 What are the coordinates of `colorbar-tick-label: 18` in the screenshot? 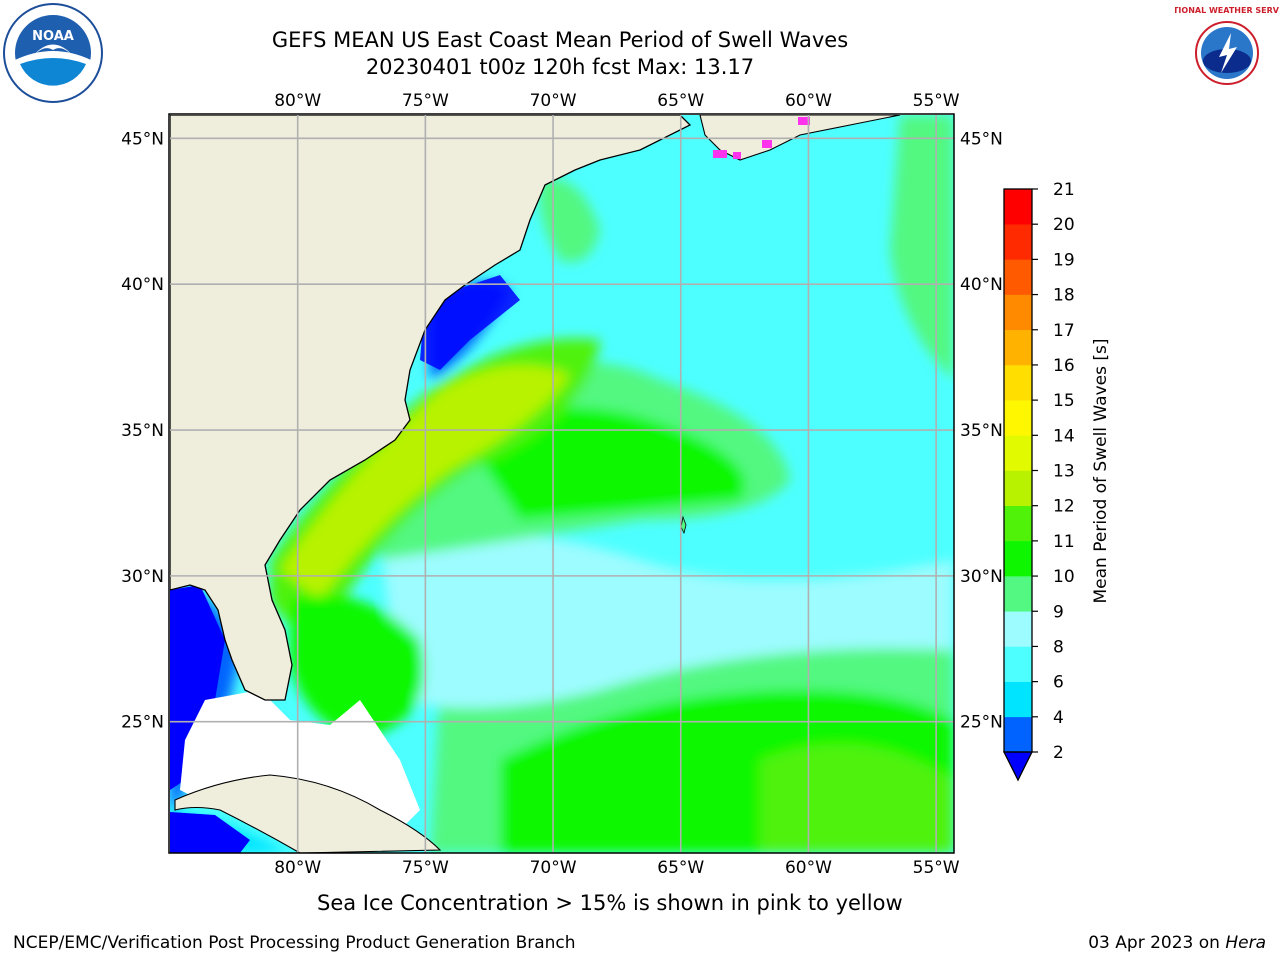 It's located at (1064, 296).